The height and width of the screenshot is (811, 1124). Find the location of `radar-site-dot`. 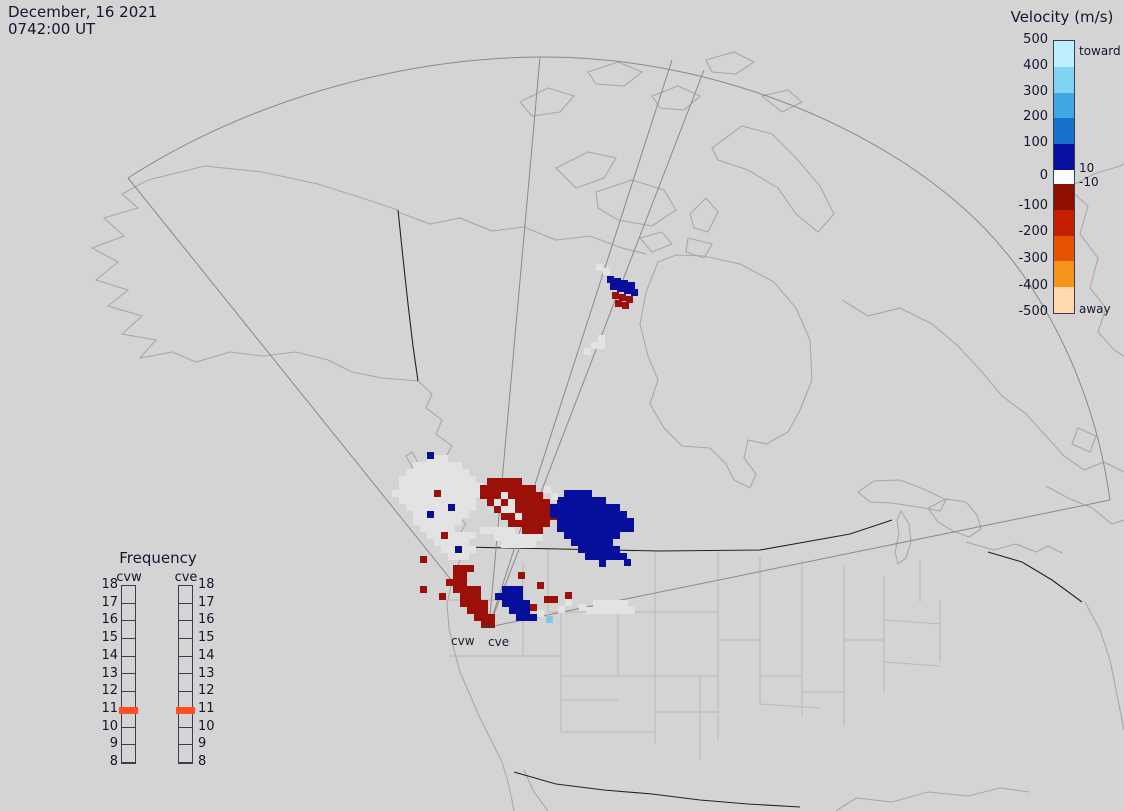

radar-site-dot is located at coordinates (489, 626).